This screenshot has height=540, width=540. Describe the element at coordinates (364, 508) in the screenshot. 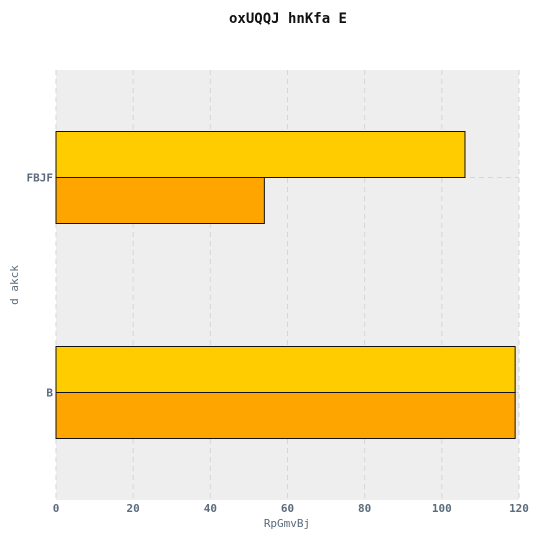

I see `x-tick-label: 80` at that location.